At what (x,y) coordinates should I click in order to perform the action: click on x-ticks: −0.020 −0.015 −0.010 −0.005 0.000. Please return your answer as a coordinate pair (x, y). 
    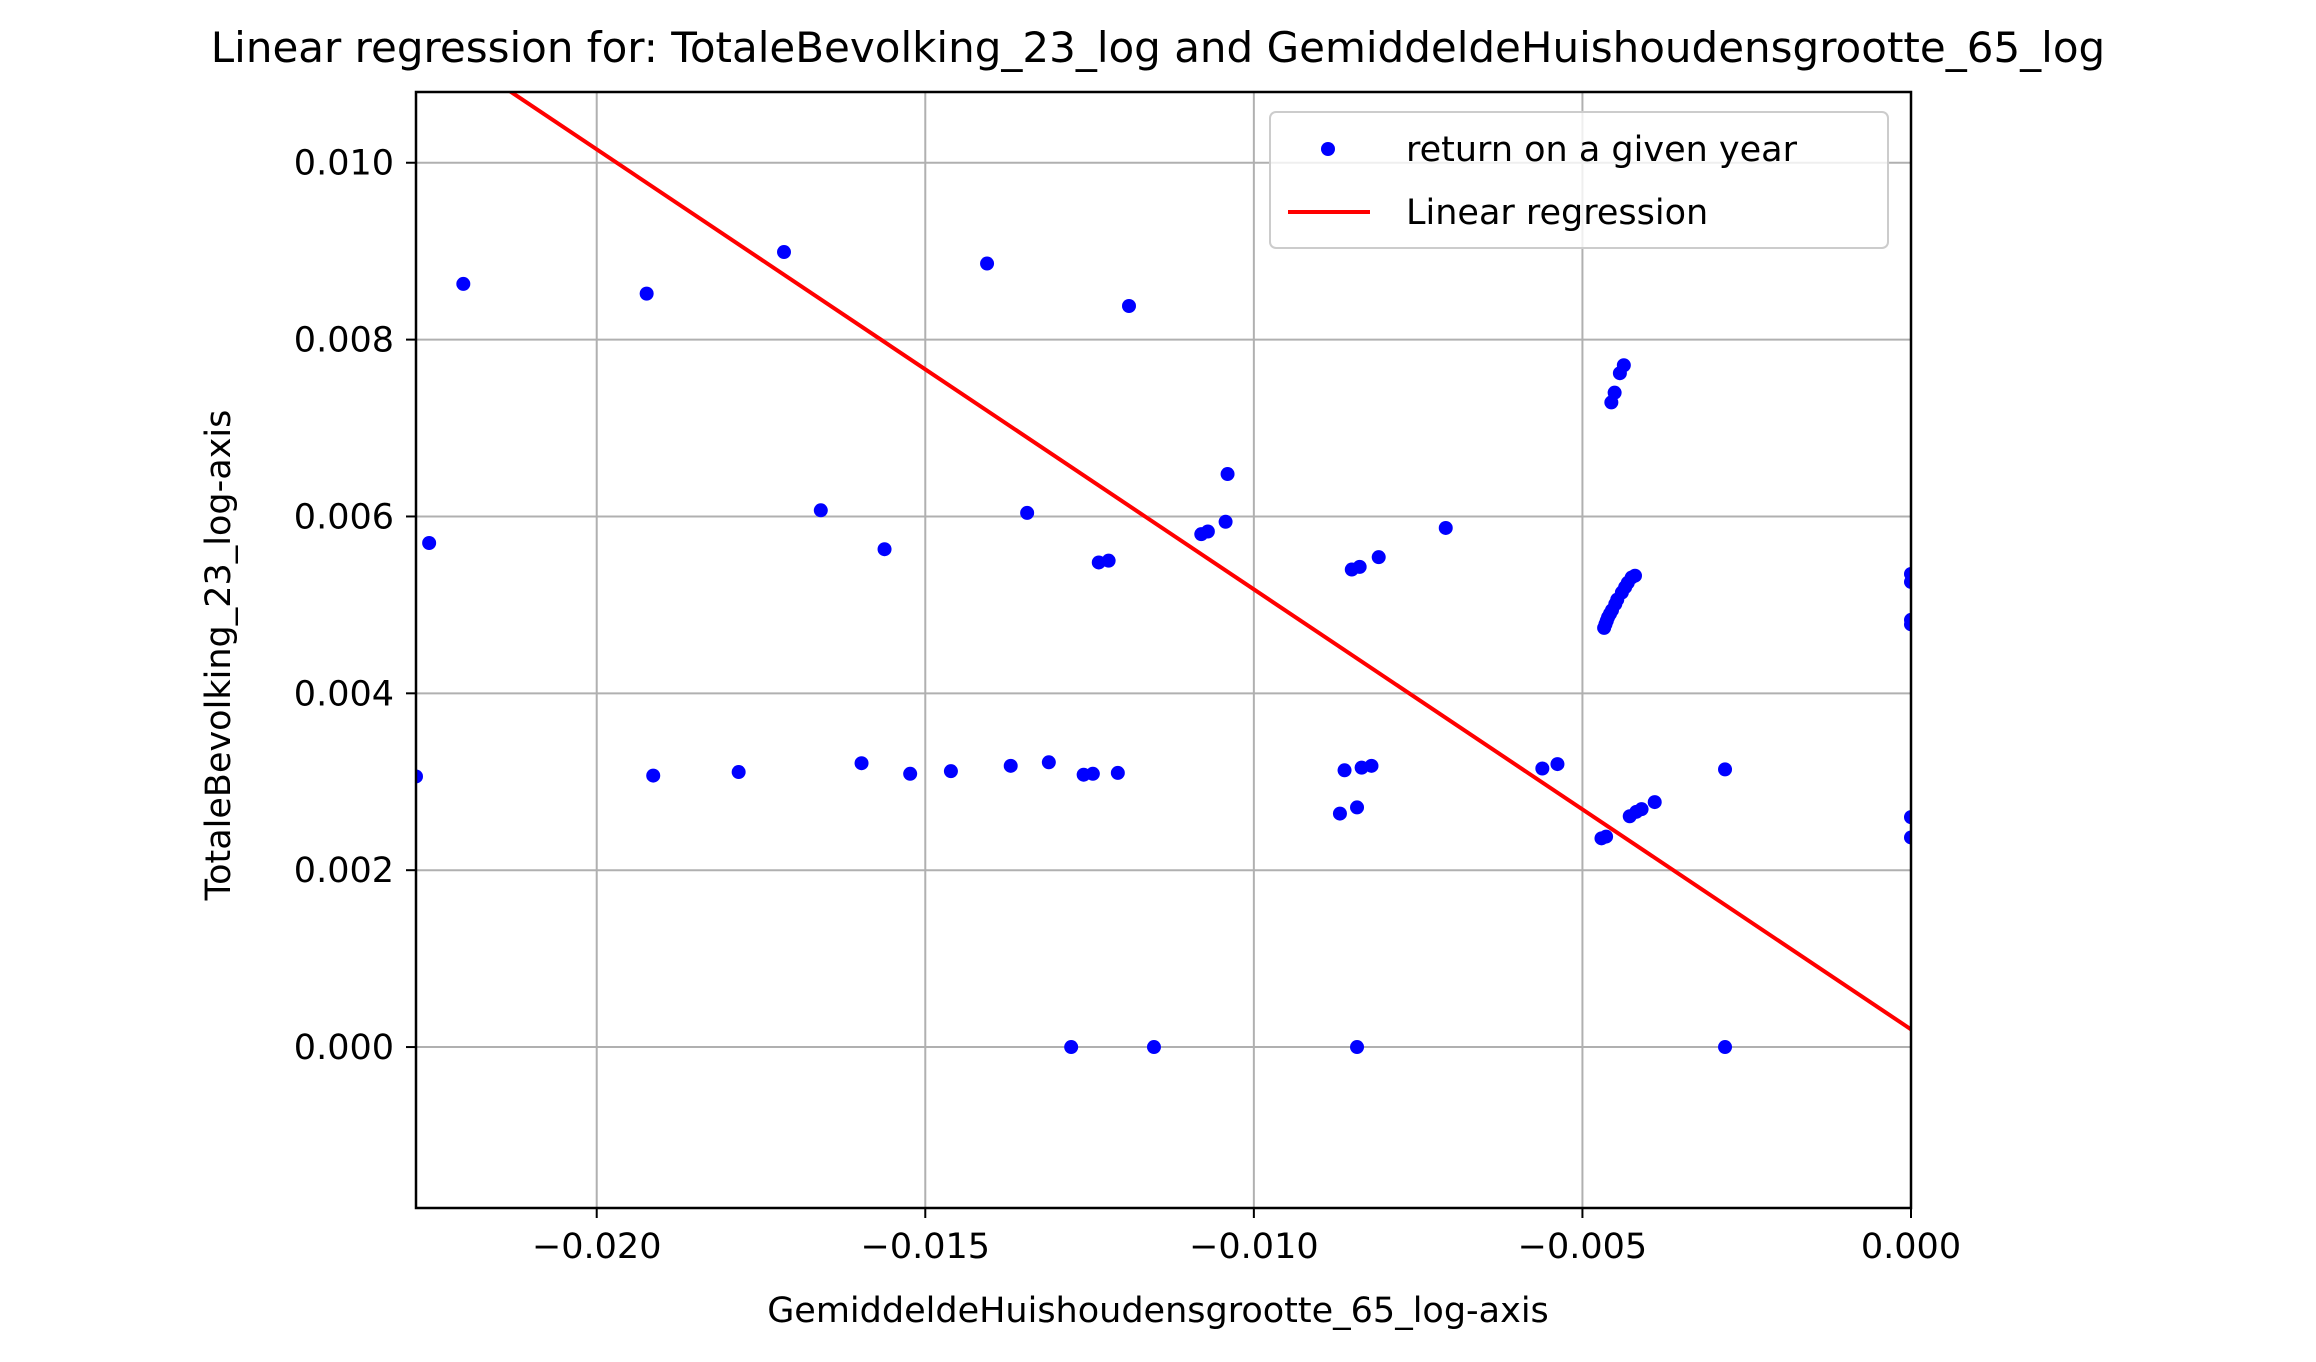
    Looking at the image, I should click on (1246, 1237).